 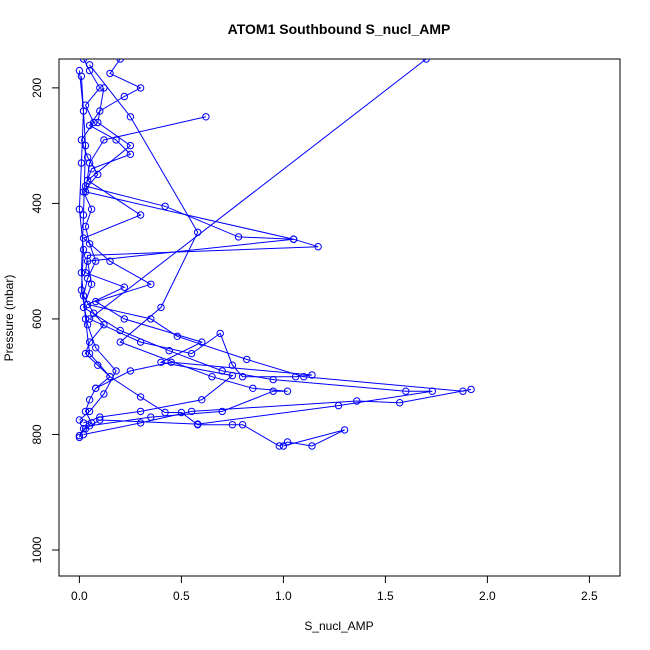 What do you see at coordinates (37, 549) in the screenshot?
I see `y-tick-label: 1000` at bounding box center [37, 549].